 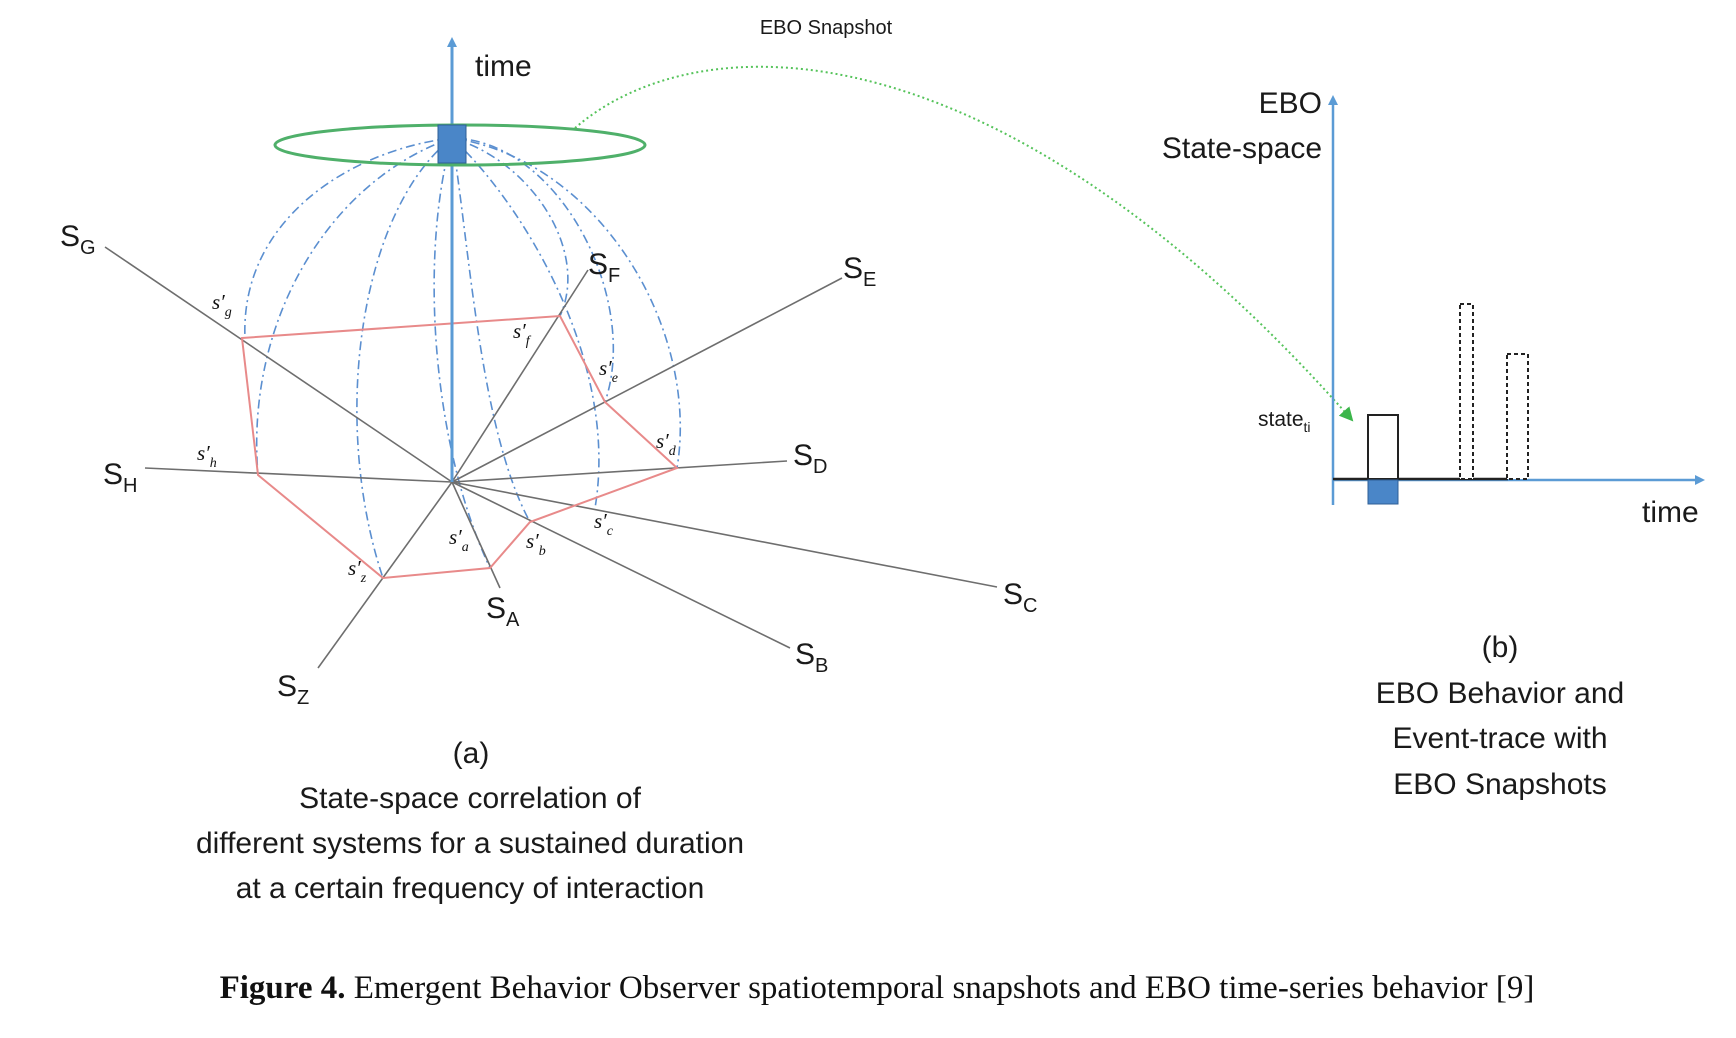 I want to click on ebo-y-label-1: EBO, so click(x=1290, y=103).